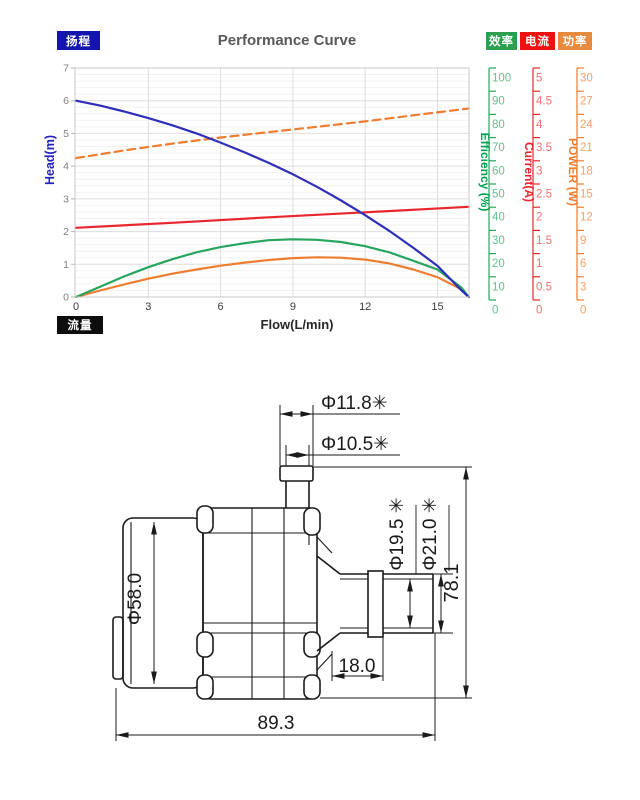 The height and width of the screenshot is (800, 640). I want to click on power-tick-label: 30, so click(586, 79).